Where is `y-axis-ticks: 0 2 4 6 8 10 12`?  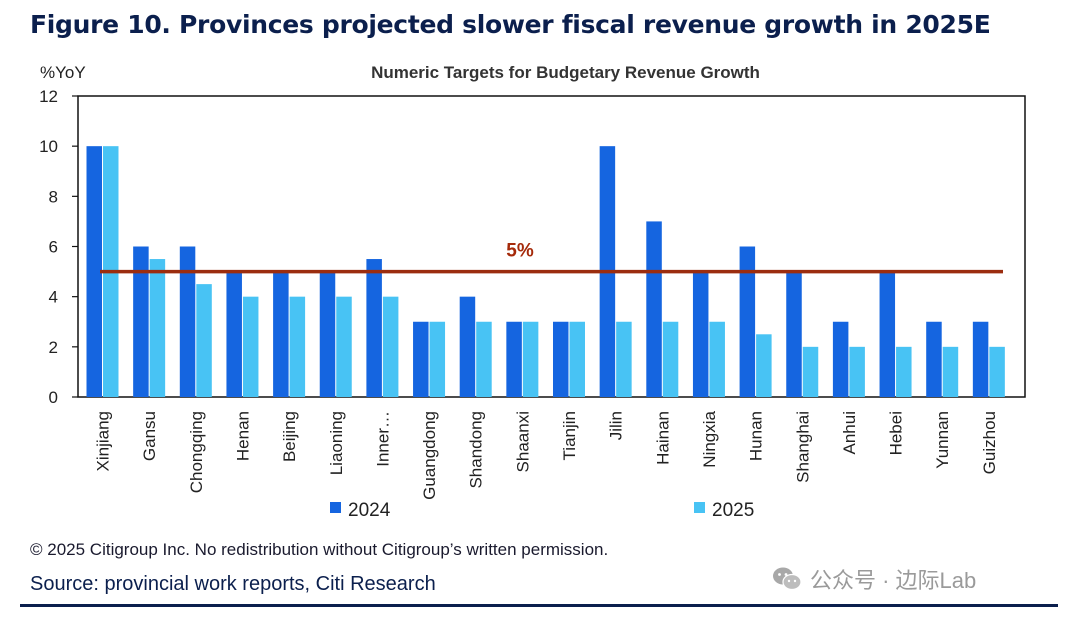 y-axis-ticks: 0 2 4 6 8 10 12 is located at coordinates (58, 247).